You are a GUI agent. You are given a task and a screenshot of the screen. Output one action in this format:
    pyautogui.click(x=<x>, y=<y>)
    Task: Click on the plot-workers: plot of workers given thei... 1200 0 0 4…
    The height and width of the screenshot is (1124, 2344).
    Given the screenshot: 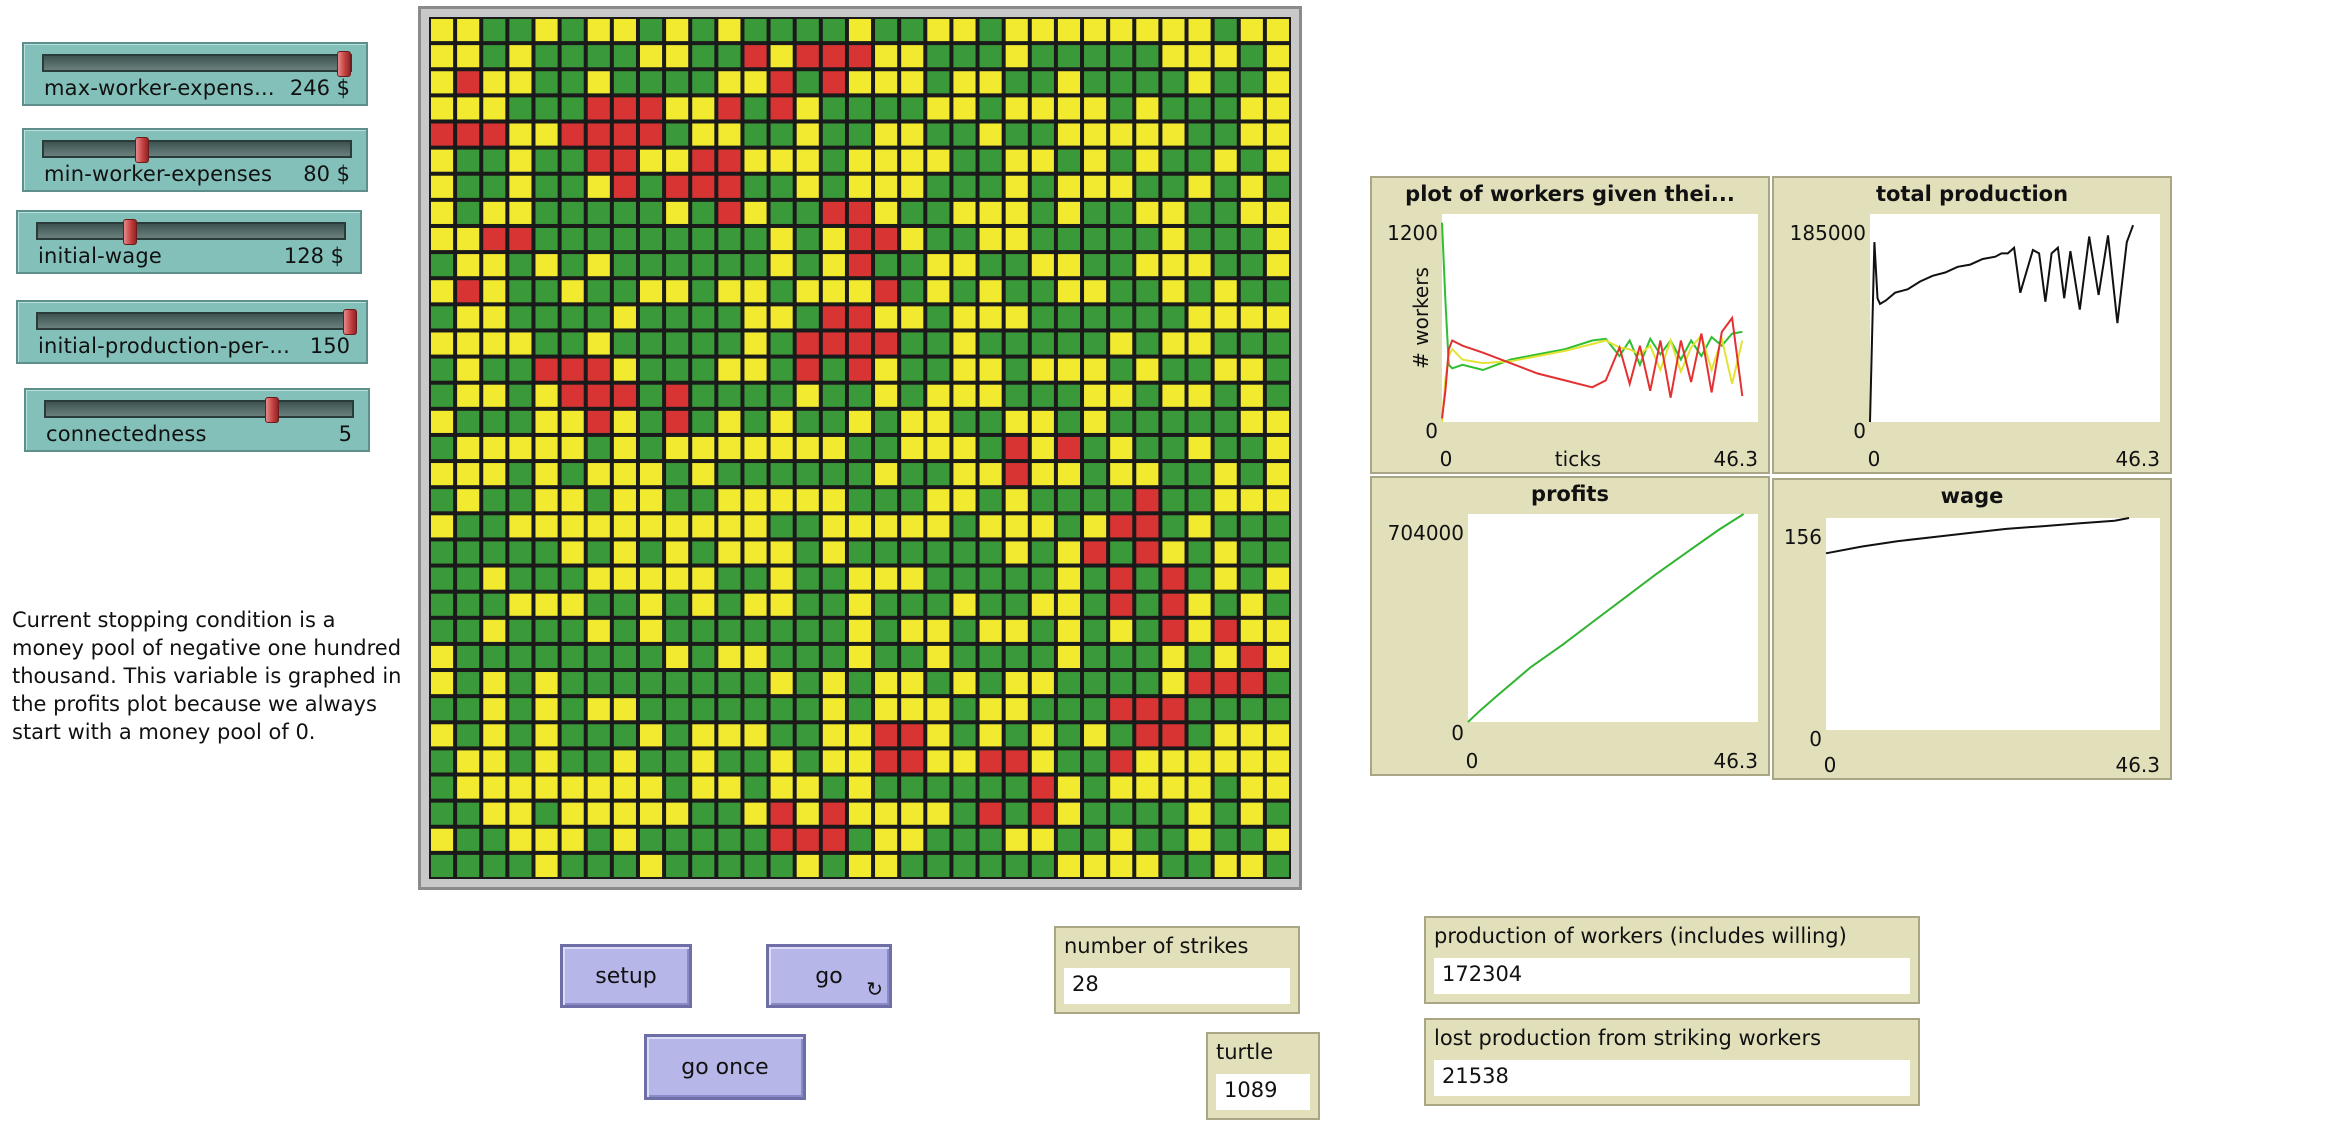 What is the action you would take?
    pyautogui.click(x=1570, y=325)
    